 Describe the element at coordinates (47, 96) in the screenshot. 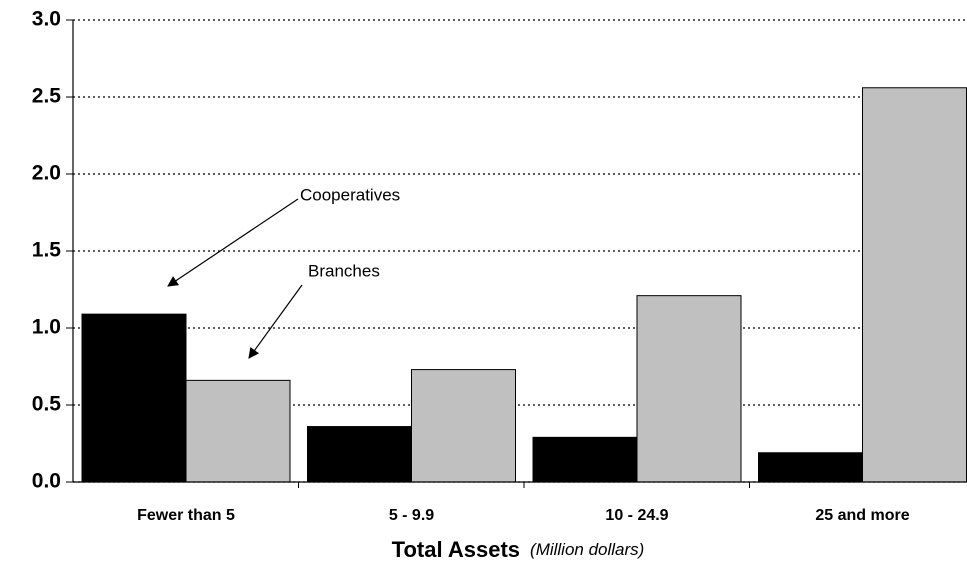

I see `y-tick-label: 2.5` at that location.